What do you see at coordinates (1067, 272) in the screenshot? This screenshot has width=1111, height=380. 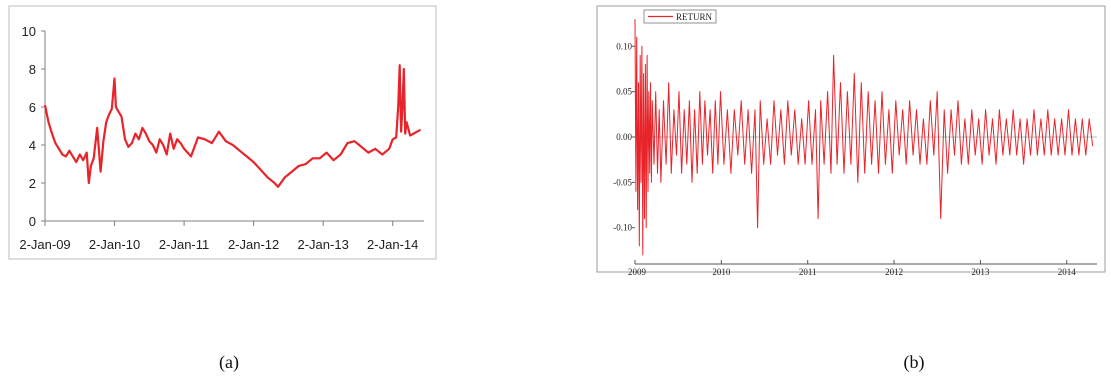 I see `chart-b-x-tick-label: 2014` at bounding box center [1067, 272].